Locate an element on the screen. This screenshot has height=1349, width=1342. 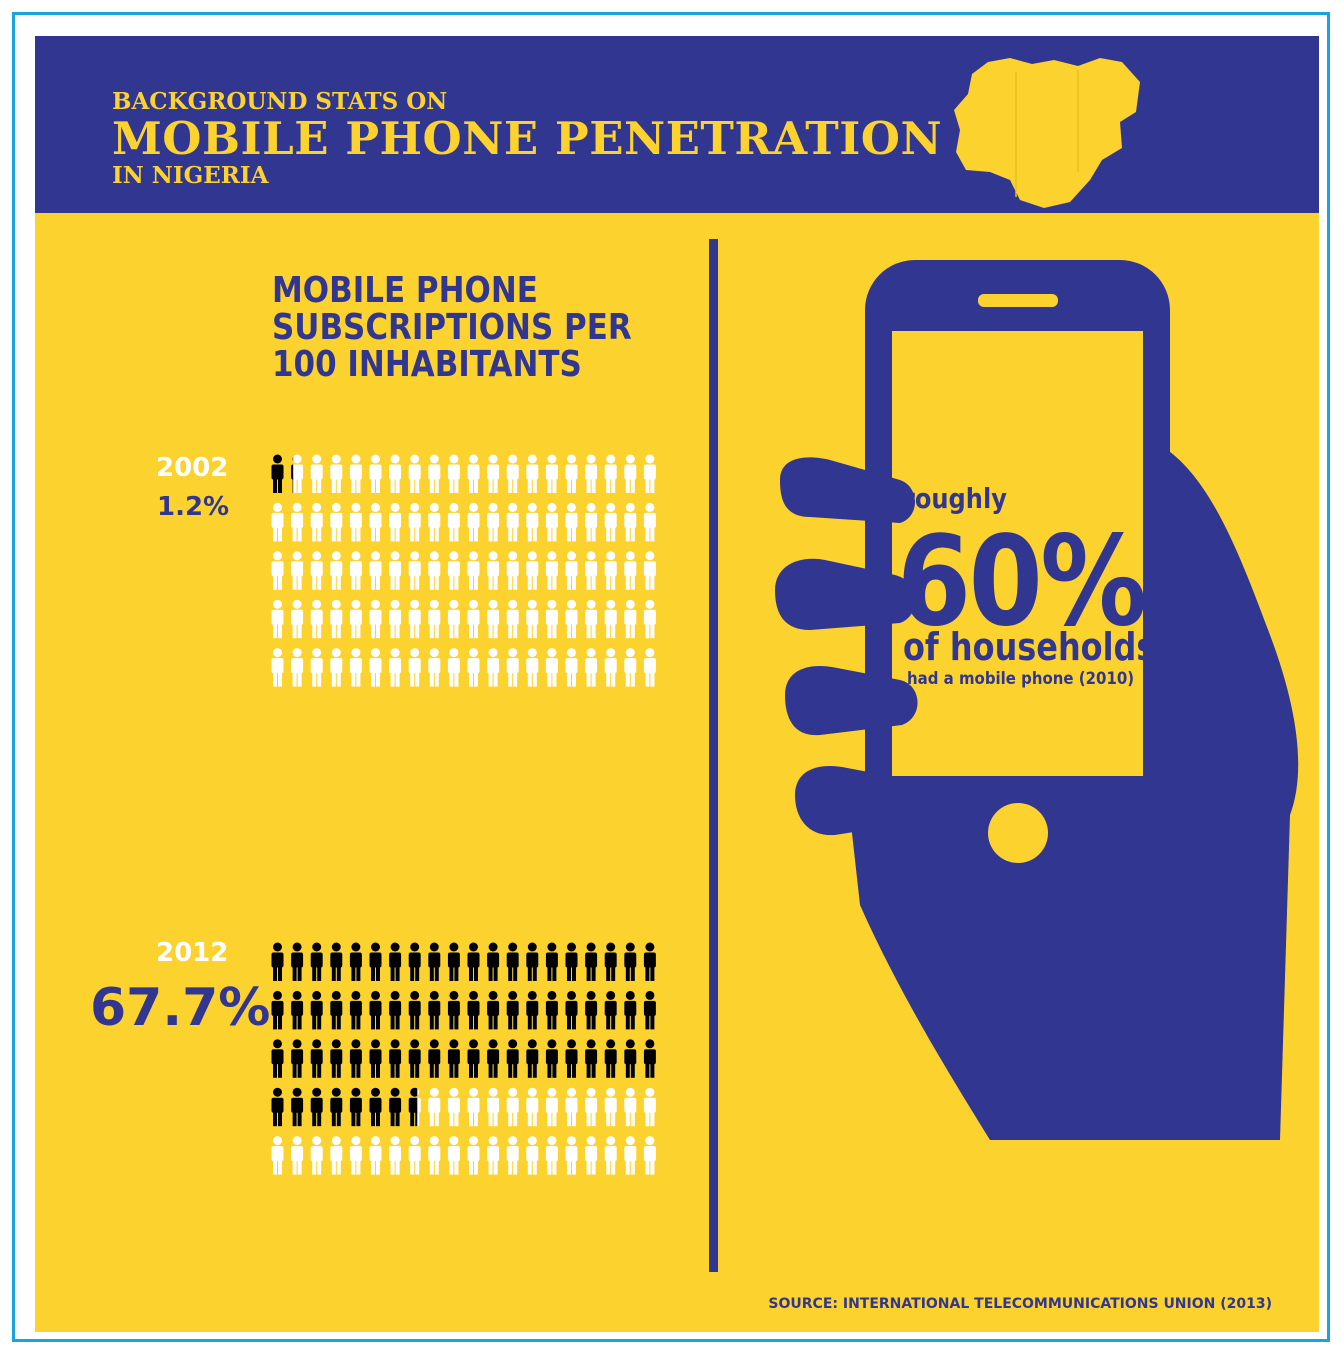
nigeria-map-icon is located at coordinates (1047, 131).